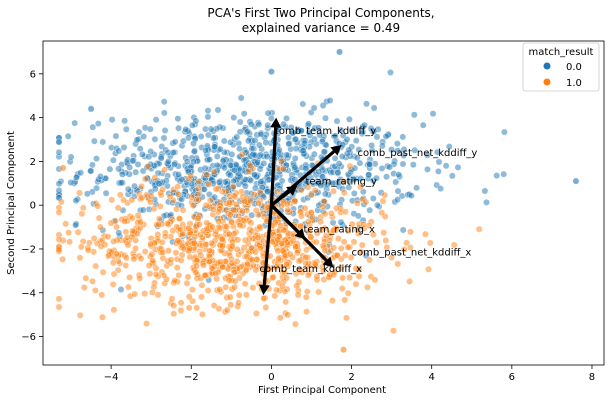  What do you see at coordinates (33, 162) in the screenshot?
I see `y-tick-label: 2` at bounding box center [33, 162].